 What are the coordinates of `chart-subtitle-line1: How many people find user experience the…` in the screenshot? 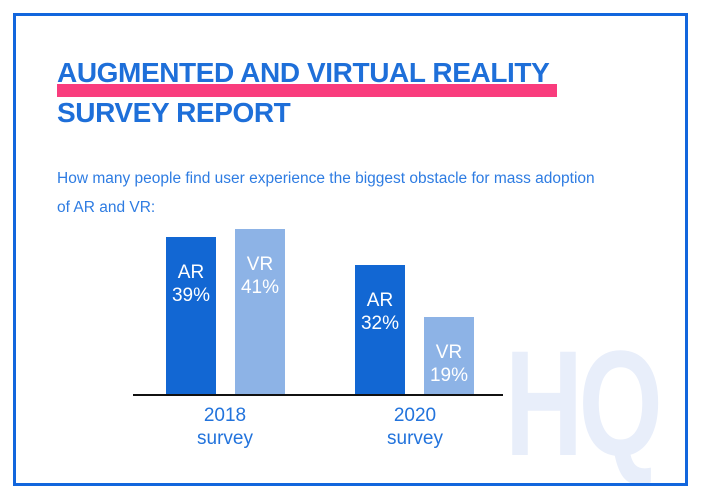 It's located at (326, 178).